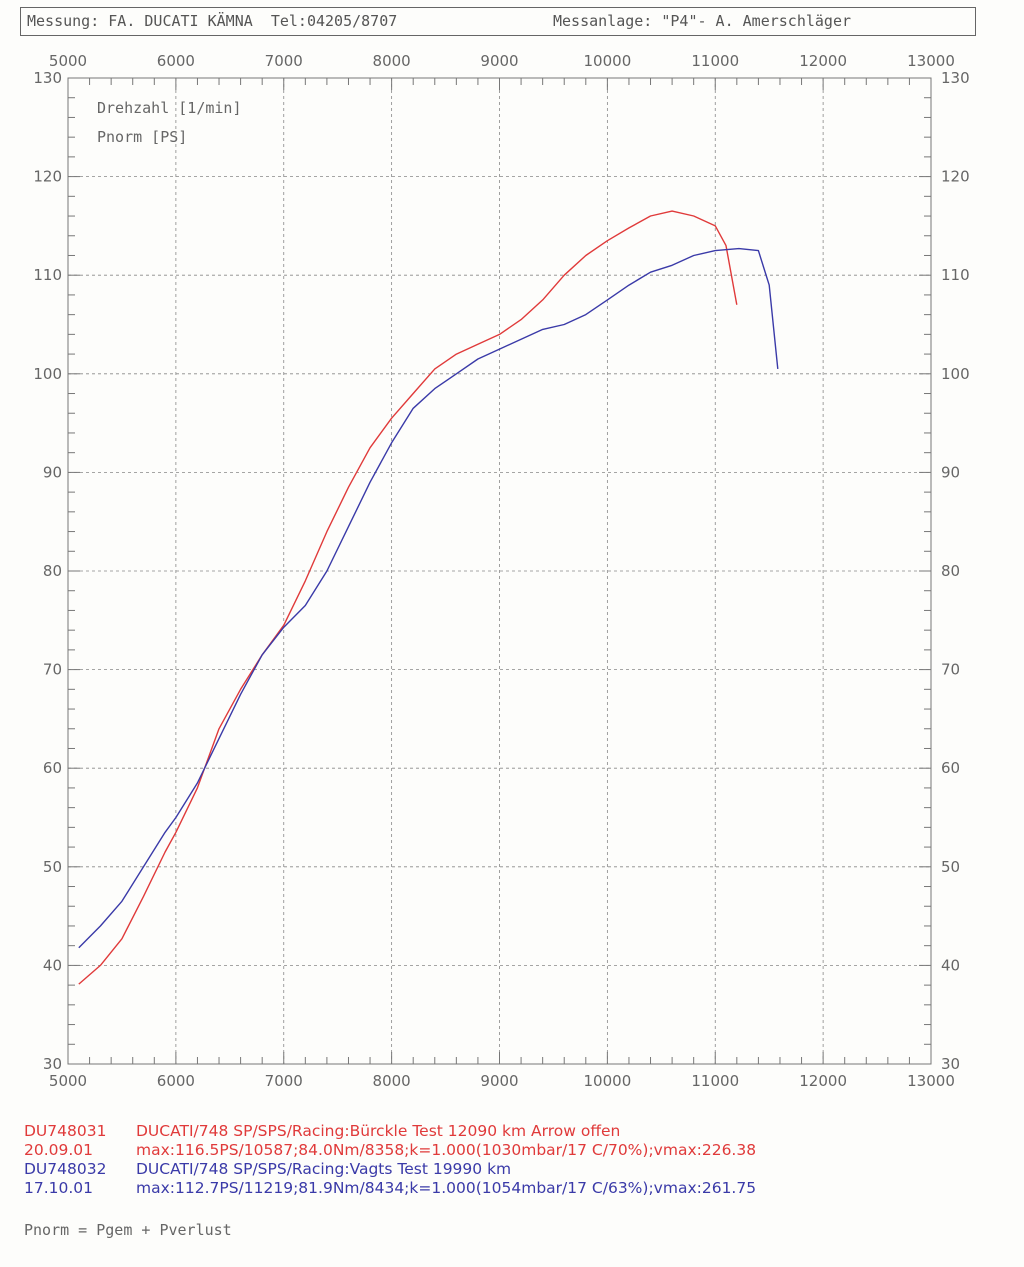 The width and height of the screenshot is (1024, 1267). What do you see at coordinates (702, 21) in the screenshot?
I see `header-dyno: Messanlage: "P4"- A. Amerschläger` at bounding box center [702, 21].